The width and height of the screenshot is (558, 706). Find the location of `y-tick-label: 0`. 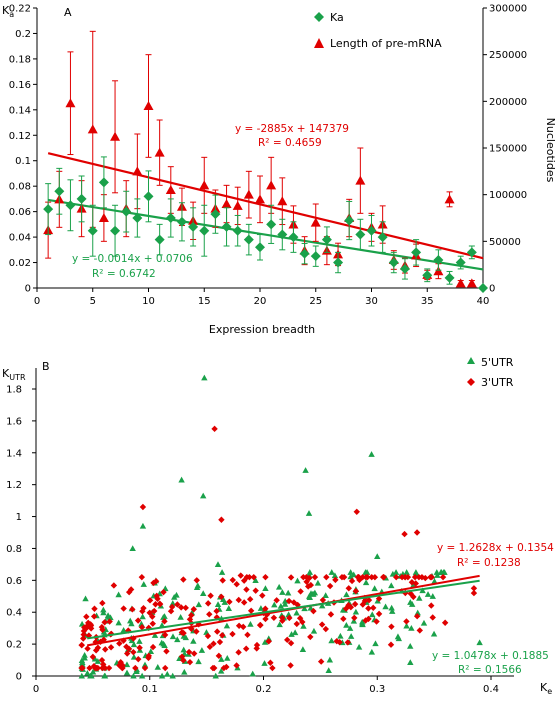

y-tick-label: 0 is located at coordinates (19, 677).